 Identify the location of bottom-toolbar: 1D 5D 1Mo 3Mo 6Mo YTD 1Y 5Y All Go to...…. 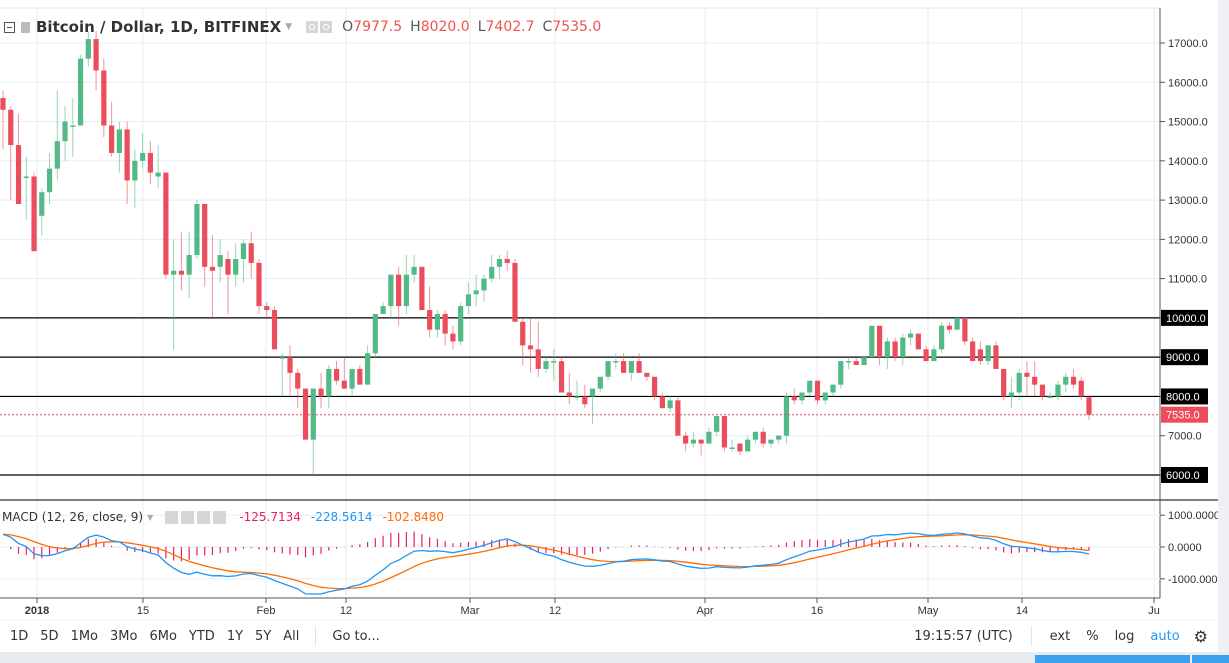
(609, 636).